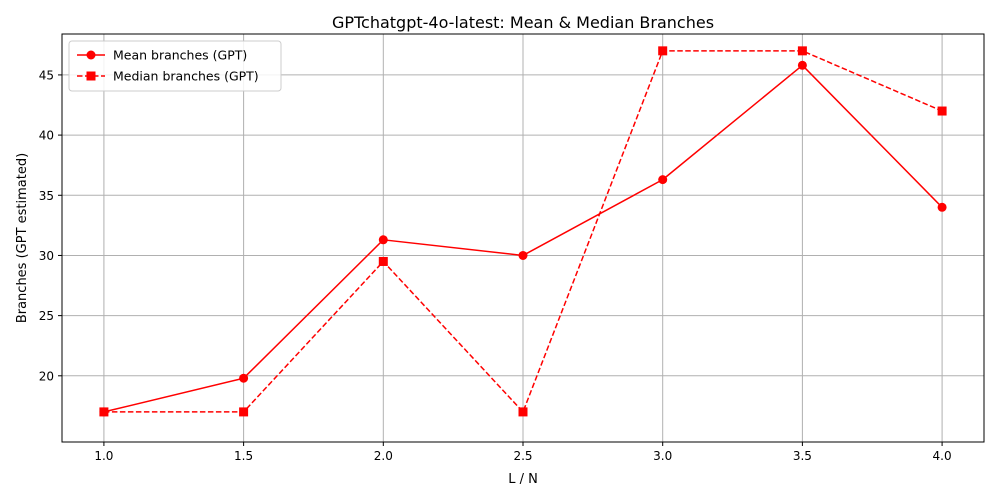 The height and width of the screenshot is (500, 1000). Describe the element at coordinates (91, 76) in the screenshot. I see `legend-median-marker` at that location.